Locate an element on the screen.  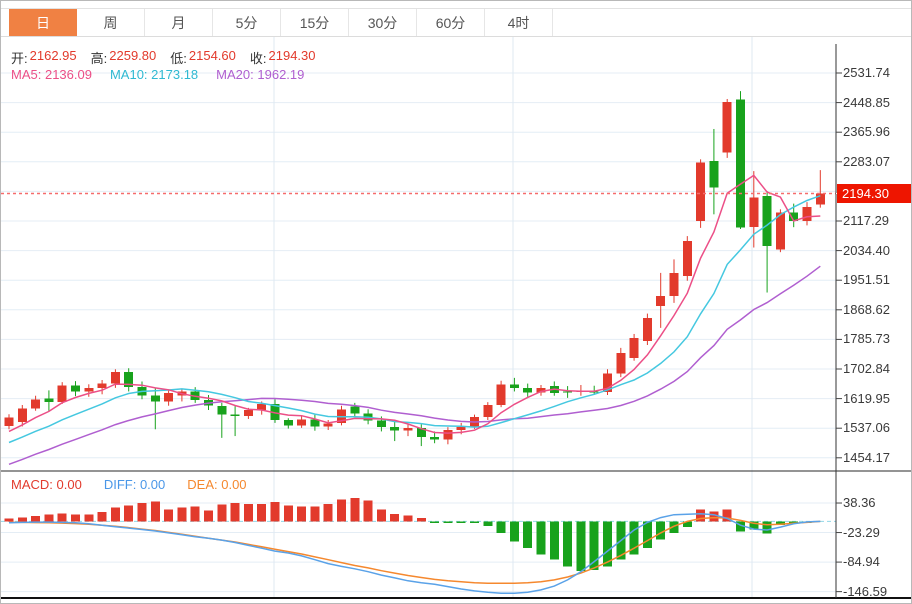
macd-legend: MACD: 0.00 is located at coordinates (46, 484).